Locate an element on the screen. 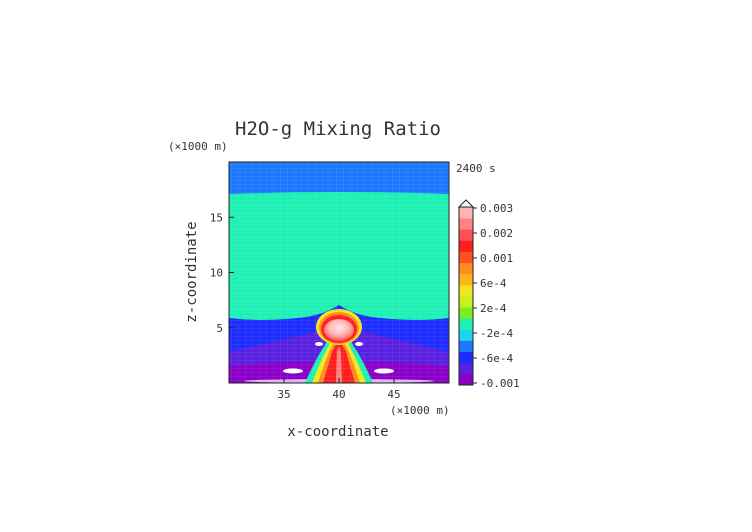 This screenshot has height=532, width=752. y-axis-label: z-coordinate is located at coordinates (192, 271).